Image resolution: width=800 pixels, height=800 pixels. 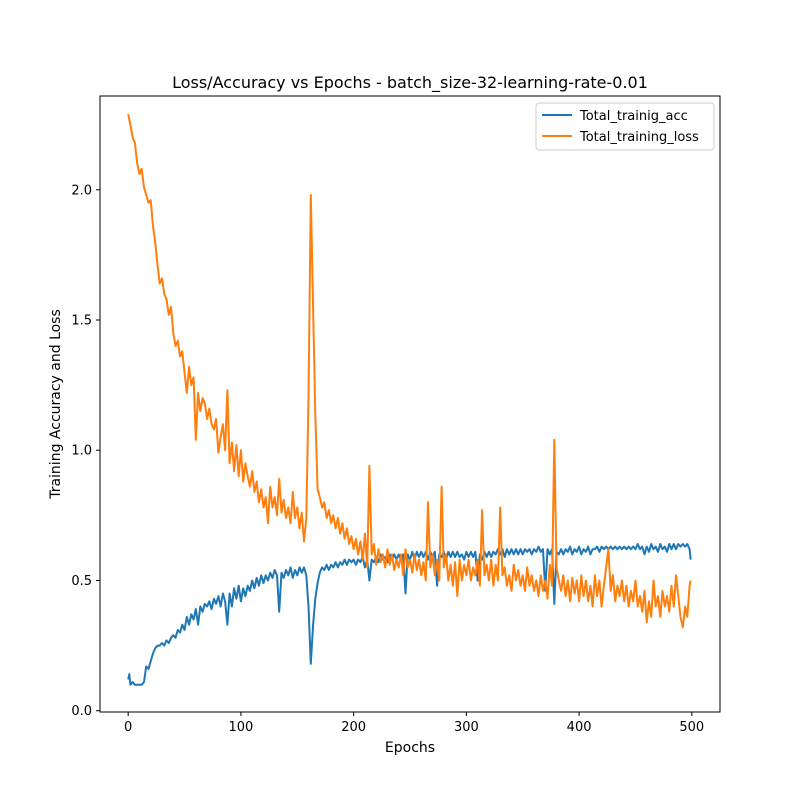 What do you see at coordinates (691, 727) in the screenshot?
I see `x-tick-label: 500` at bounding box center [691, 727].